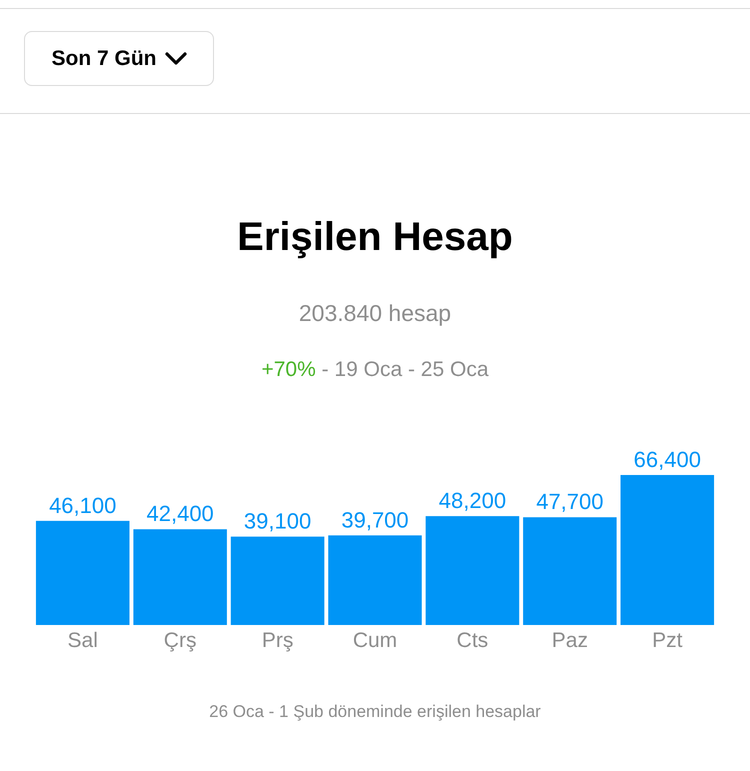 The image size is (750, 771). Describe the element at coordinates (375, 369) in the screenshot. I see `text: +70% - 19 Oca - 25 Oca` at that location.